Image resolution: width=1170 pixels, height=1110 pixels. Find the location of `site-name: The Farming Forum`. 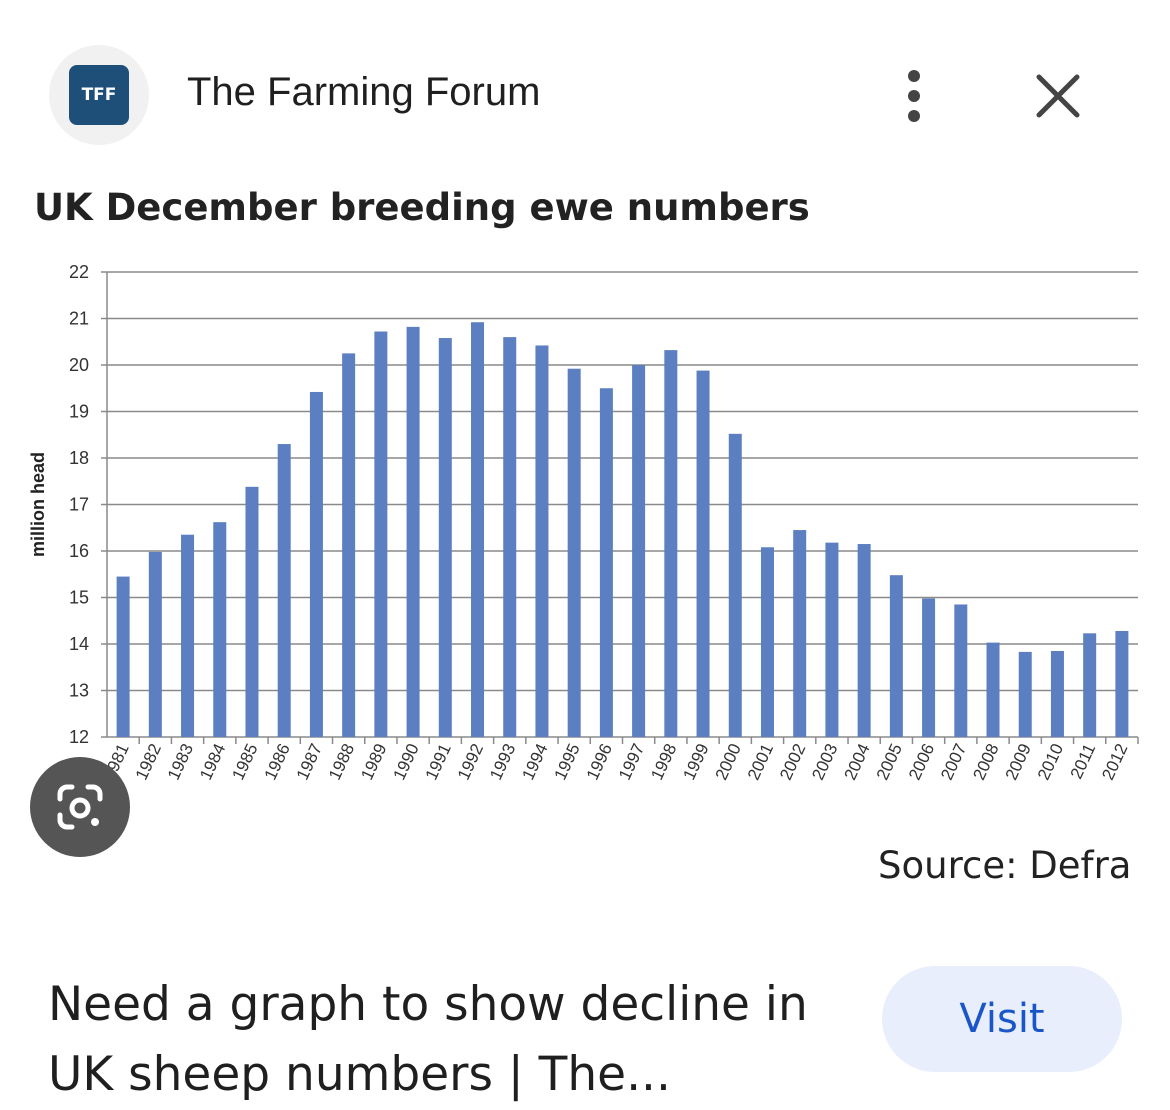

site-name: The Farming Forum is located at coordinates (364, 92).